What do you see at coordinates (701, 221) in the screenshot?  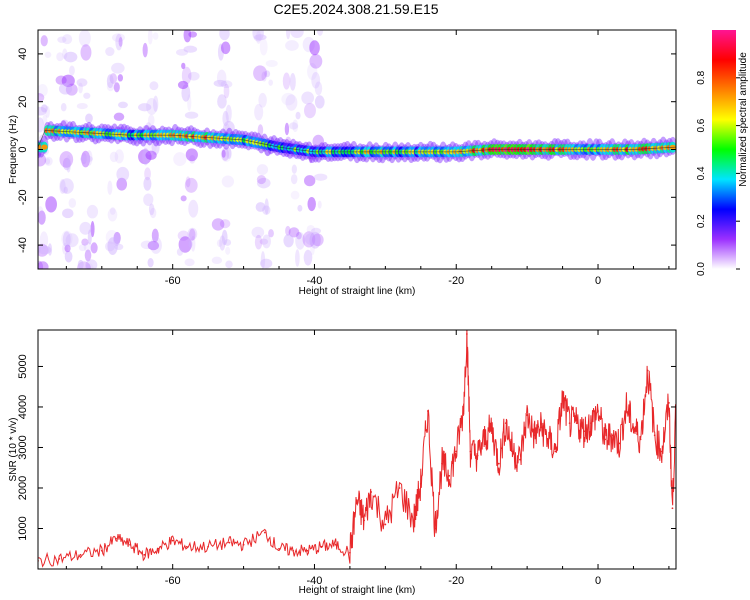 I see `colorbar-tick-label: 0.2` at bounding box center [701, 221].